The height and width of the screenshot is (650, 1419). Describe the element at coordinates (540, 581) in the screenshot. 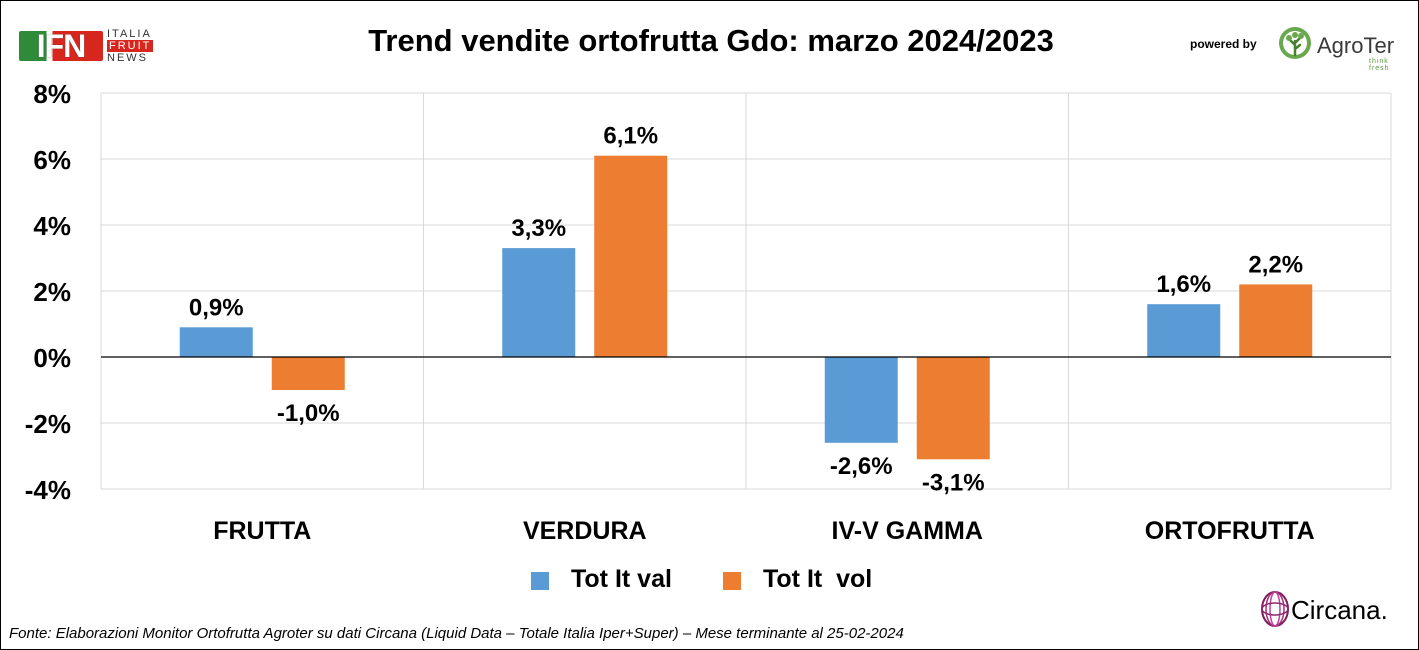

I see `legend-swatch-val` at that location.